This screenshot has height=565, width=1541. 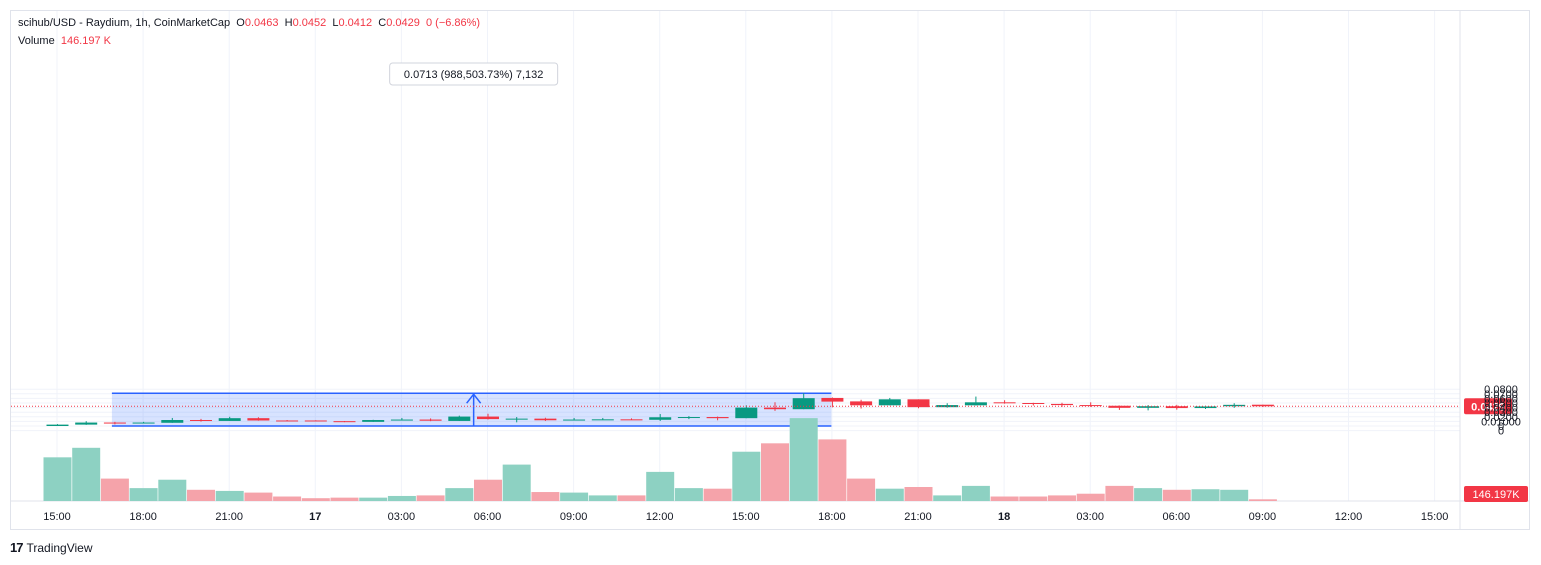 I want to click on price-tick-label: 0.0400, so click(x=1501, y=409).